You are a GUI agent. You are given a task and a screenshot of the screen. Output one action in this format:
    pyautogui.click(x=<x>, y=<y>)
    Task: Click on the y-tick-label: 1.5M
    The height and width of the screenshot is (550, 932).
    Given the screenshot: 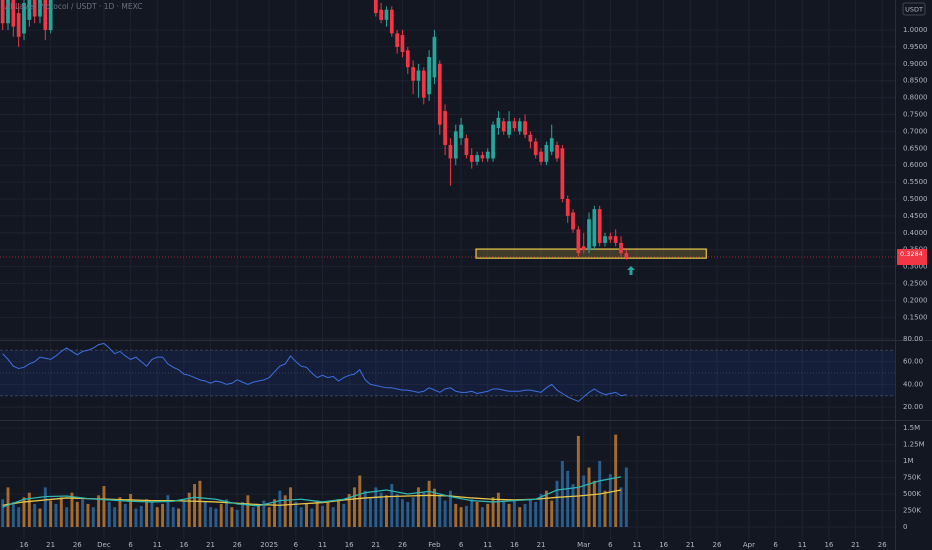 What is the action you would take?
    pyautogui.click(x=911, y=428)
    